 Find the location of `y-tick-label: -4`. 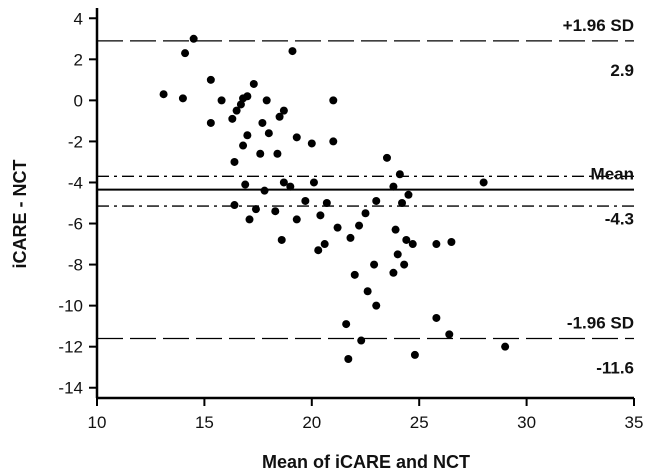

y-tick-label: -4 is located at coordinates (75, 182).